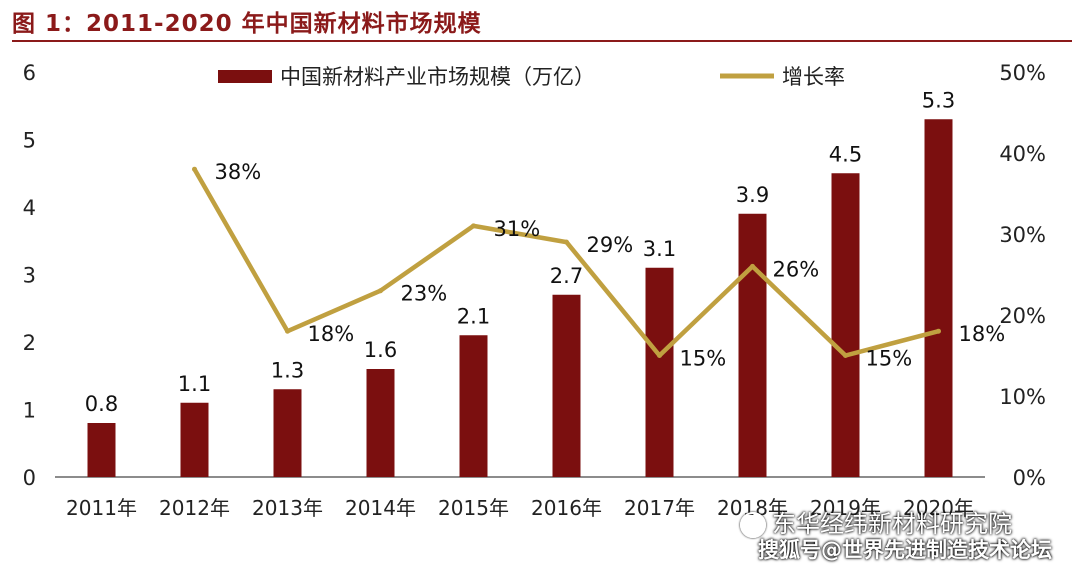 This screenshot has width=1080, height=567. Describe the element at coordinates (194, 384) in the screenshot. I see `bar-value-label: 1.1` at that location.